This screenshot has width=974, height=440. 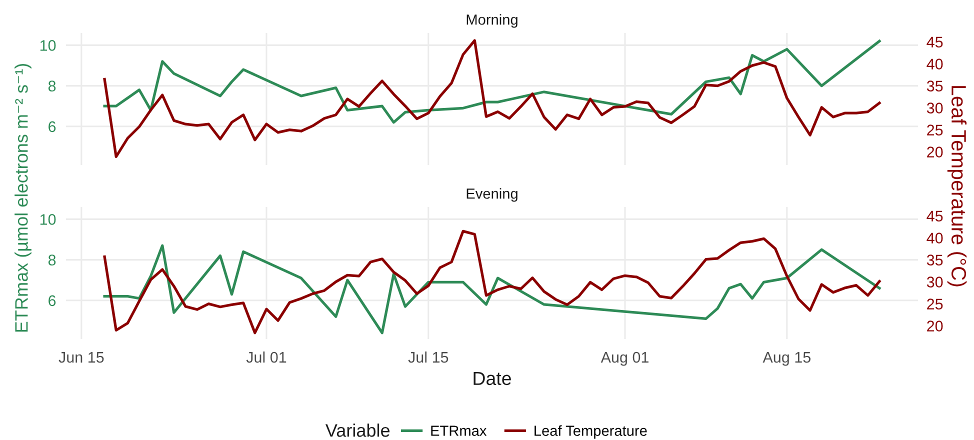 I want to click on x-tick-label: Jul 15, so click(x=428, y=357).